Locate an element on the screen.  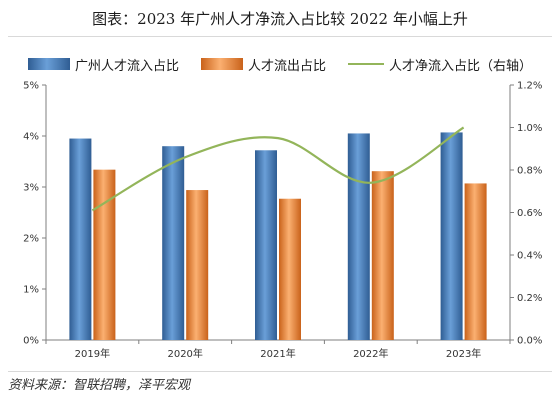
x-axis-tick-label: 2021年 is located at coordinates (277, 353).